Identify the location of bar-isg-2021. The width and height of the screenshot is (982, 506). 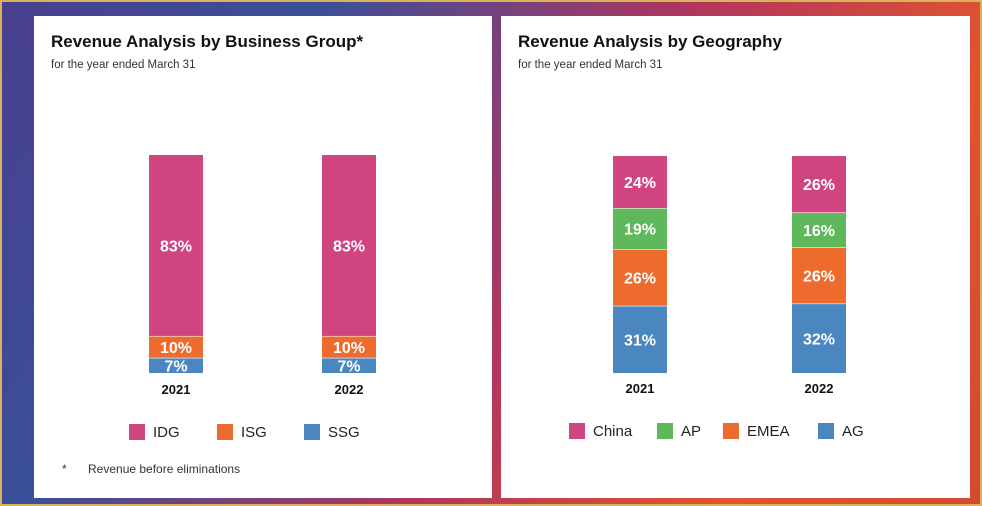
(176, 346).